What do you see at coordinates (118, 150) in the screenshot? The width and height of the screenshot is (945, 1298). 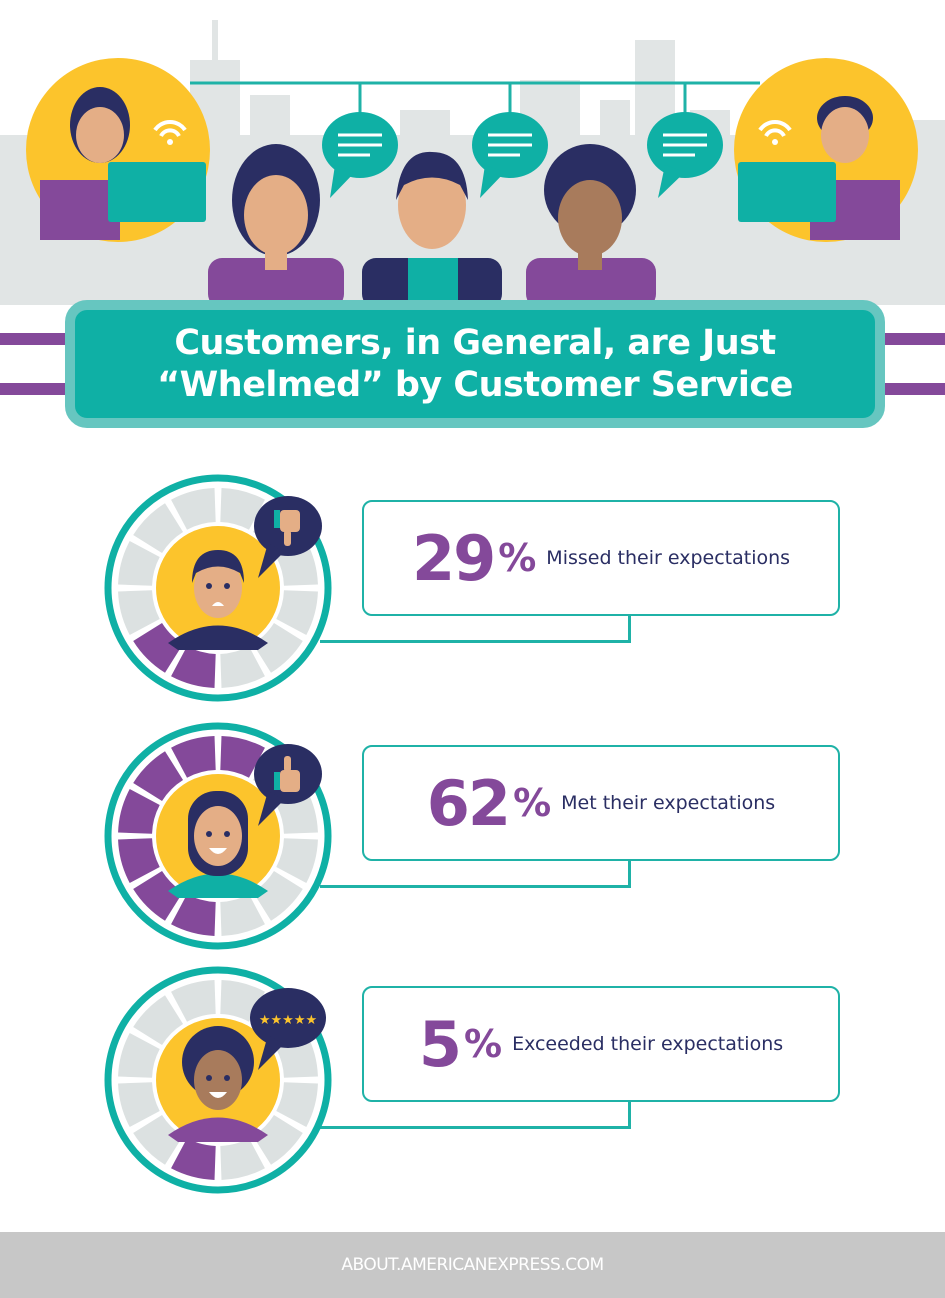 I see `agent-left` at bounding box center [118, 150].